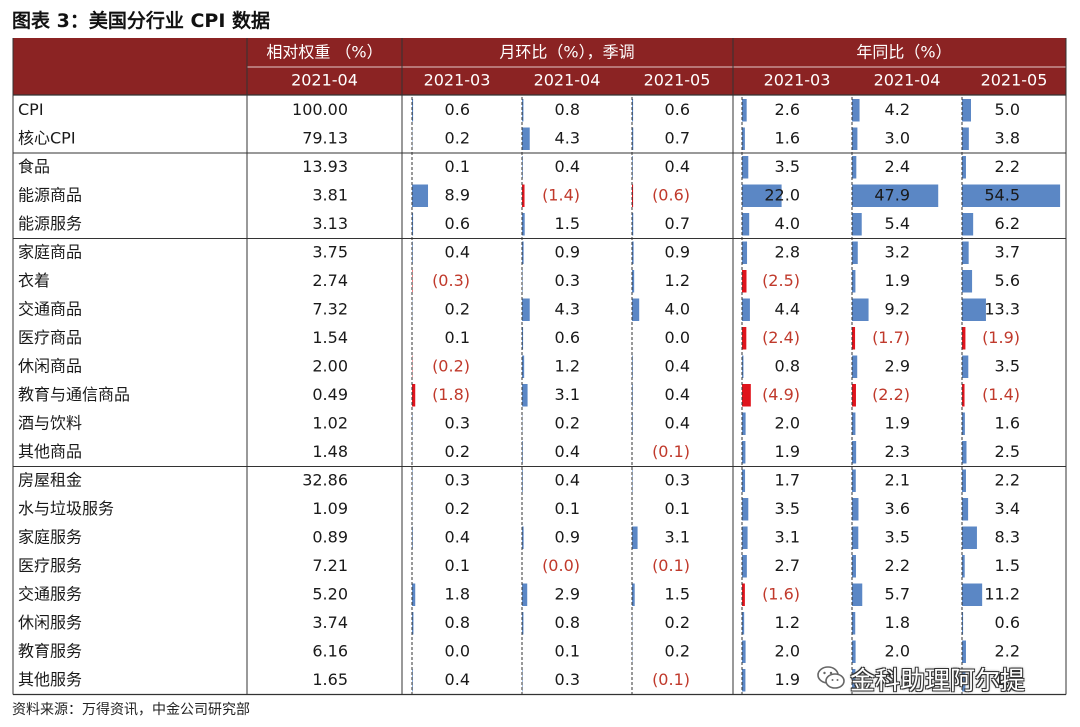  What do you see at coordinates (457, 109) in the screenshot?
I see `mom-value: 0.6` at bounding box center [457, 109].